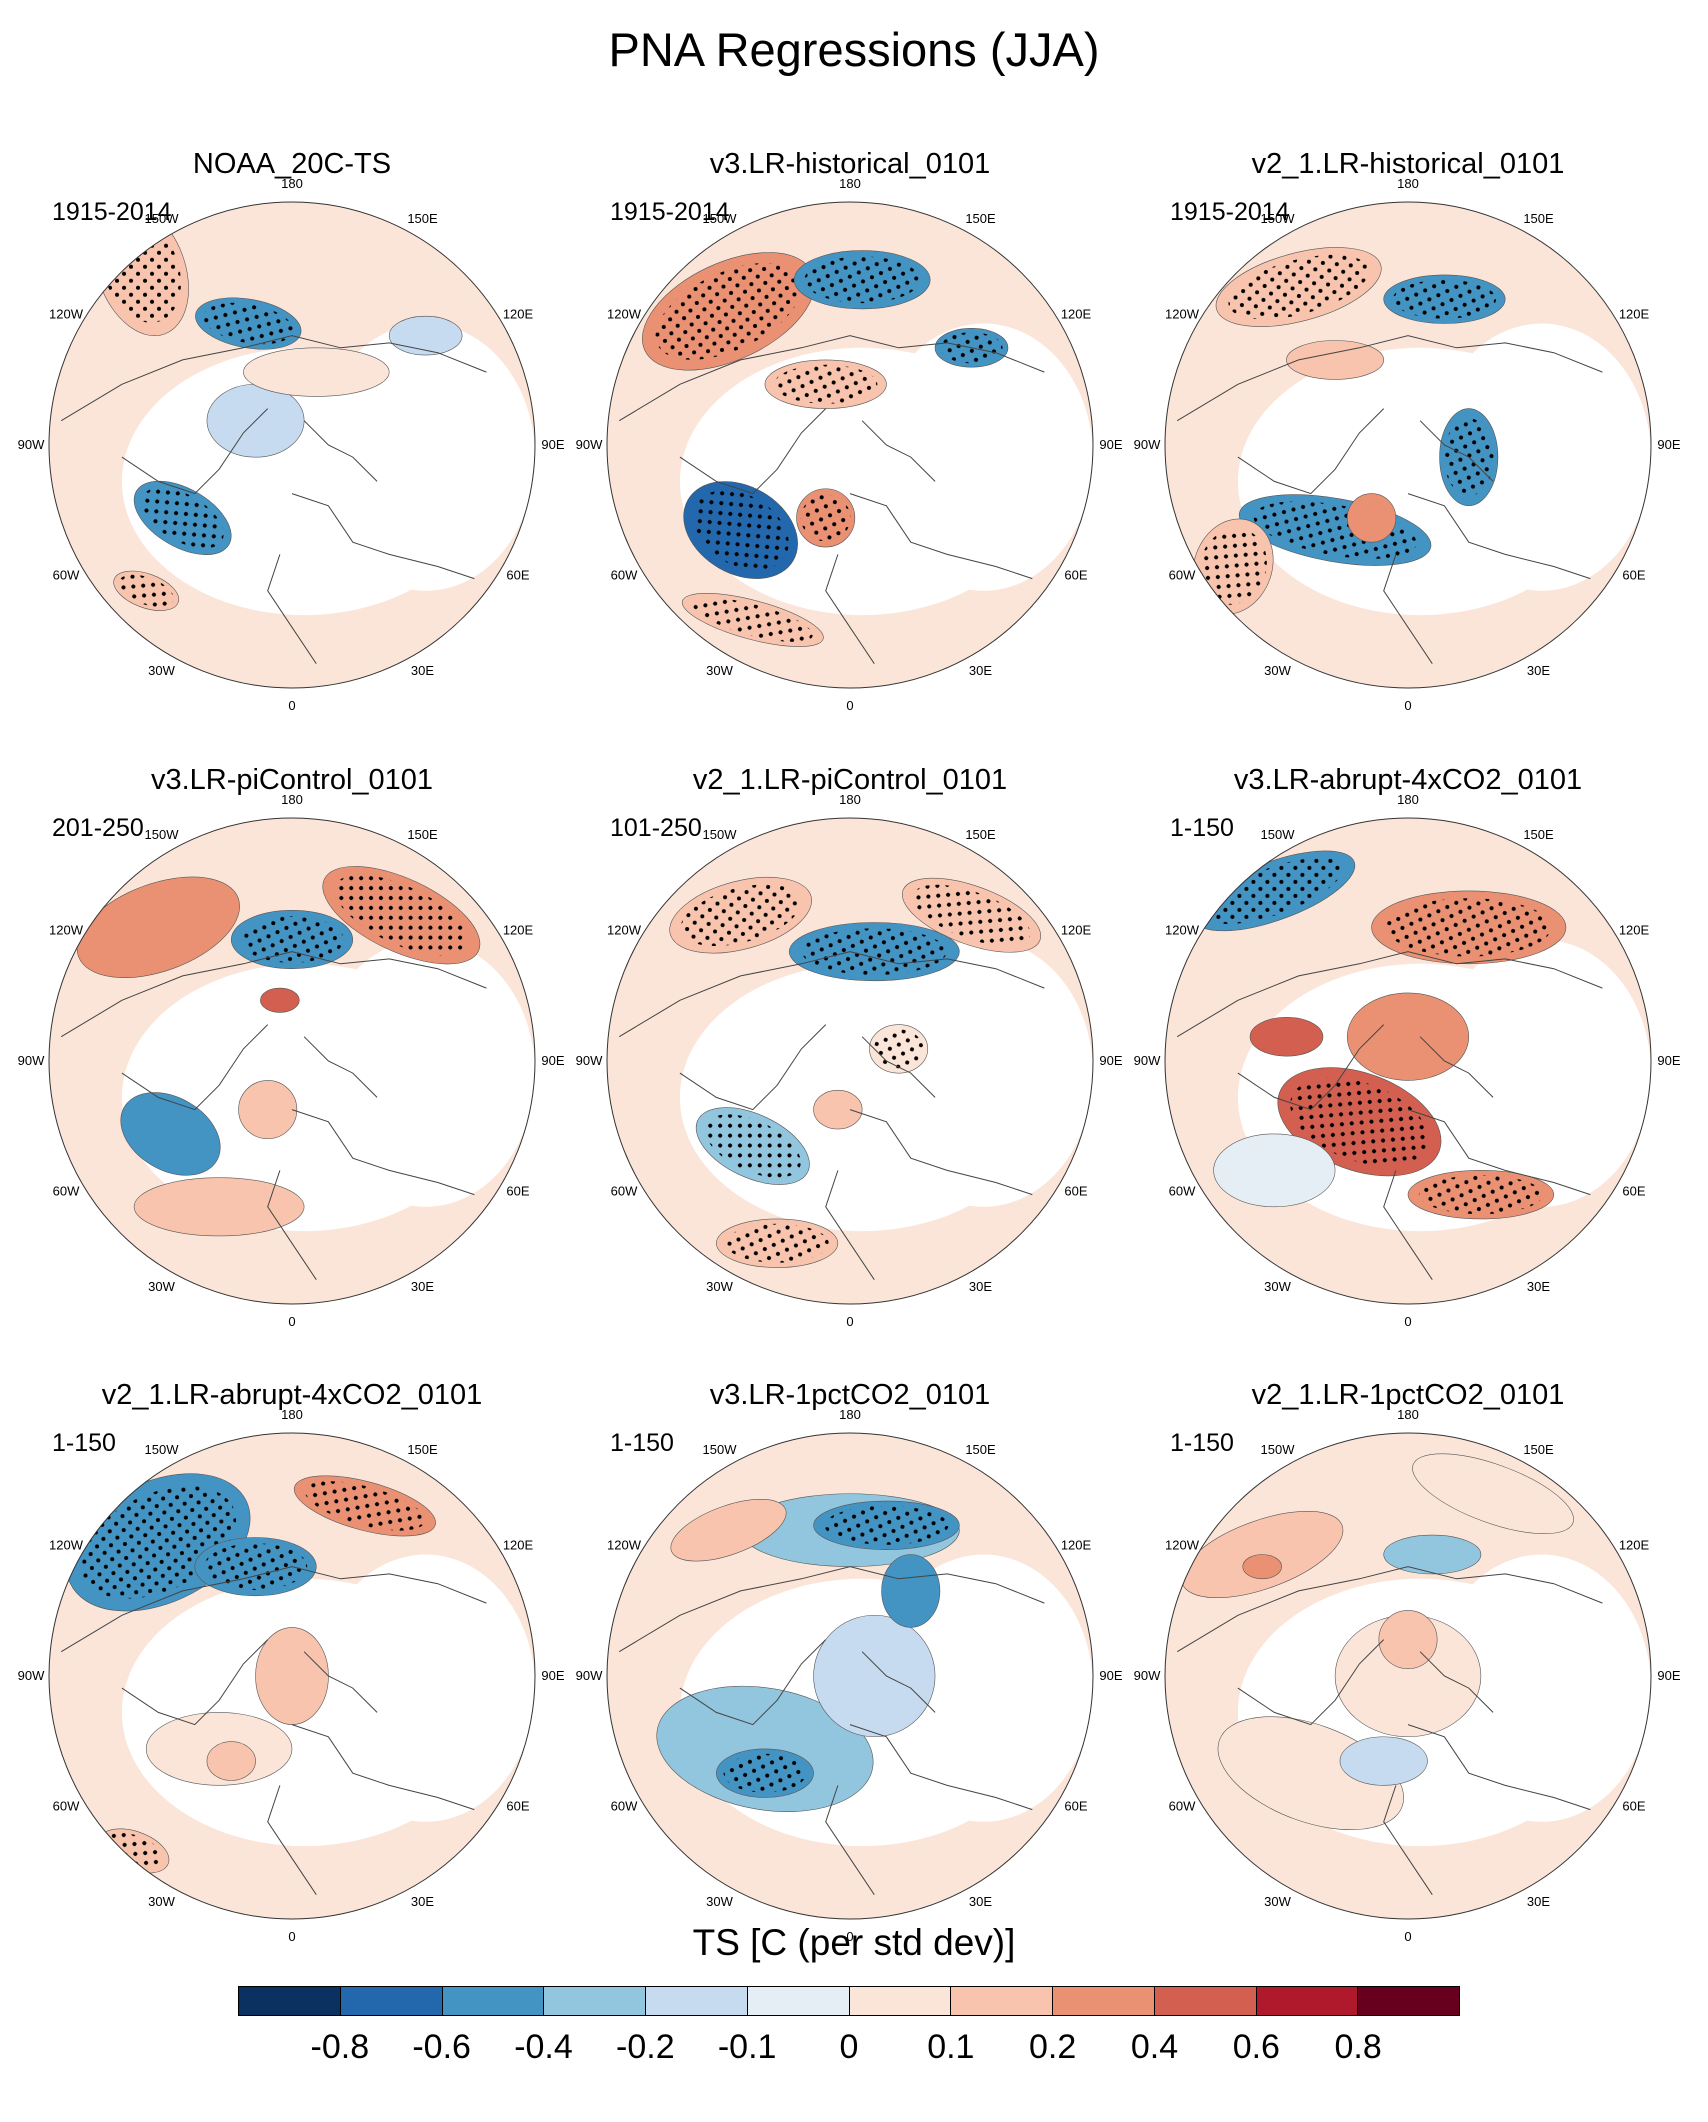  What do you see at coordinates (1110, 444) in the screenshot?
I see `longitude-label: 90E` at bounding box center [1110, 444].